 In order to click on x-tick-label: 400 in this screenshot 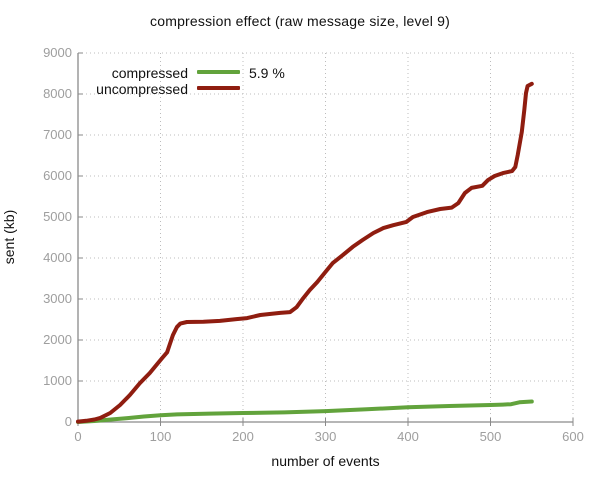, I will do `click(408, 436)`.